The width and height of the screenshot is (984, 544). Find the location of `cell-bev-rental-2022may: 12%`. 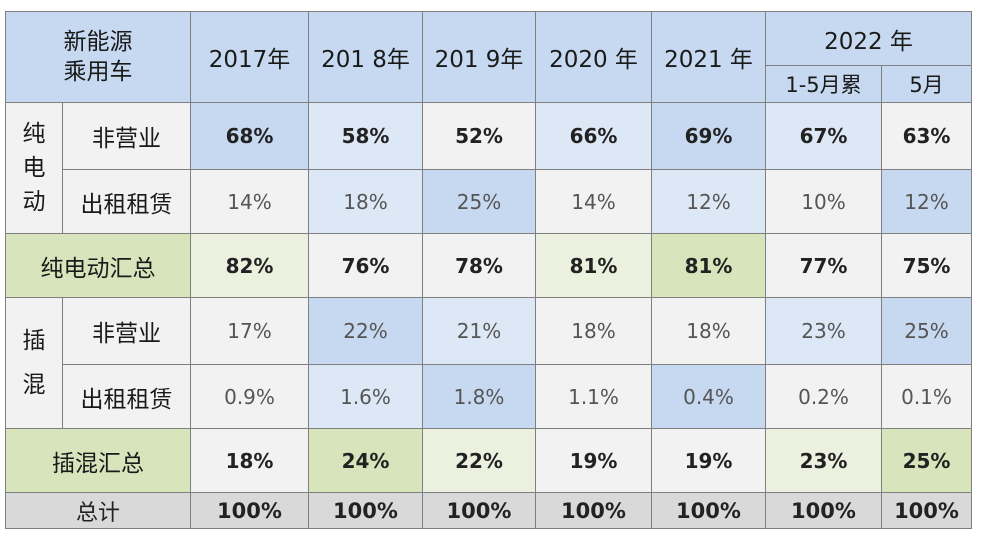

cell-bev-rental-2022may: 12% is located at coordinates (926, 201).